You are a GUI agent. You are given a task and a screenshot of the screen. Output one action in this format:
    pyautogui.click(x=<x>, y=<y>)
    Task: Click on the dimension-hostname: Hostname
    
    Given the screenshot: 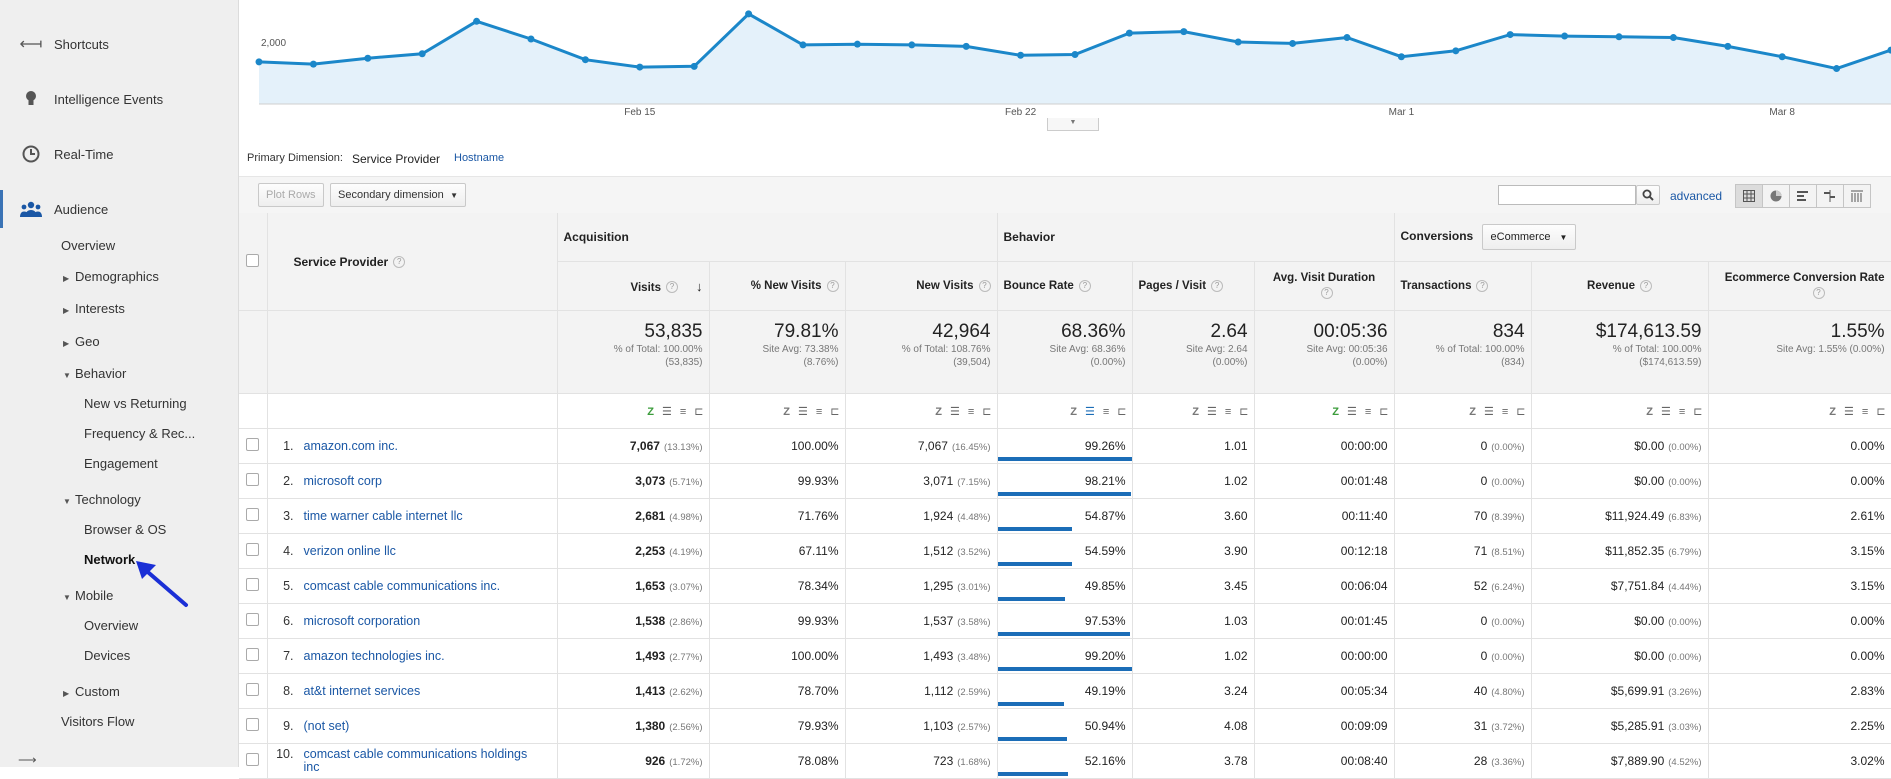 What is the action you would take?
    pyautogui.click(x=479, y=159)
    